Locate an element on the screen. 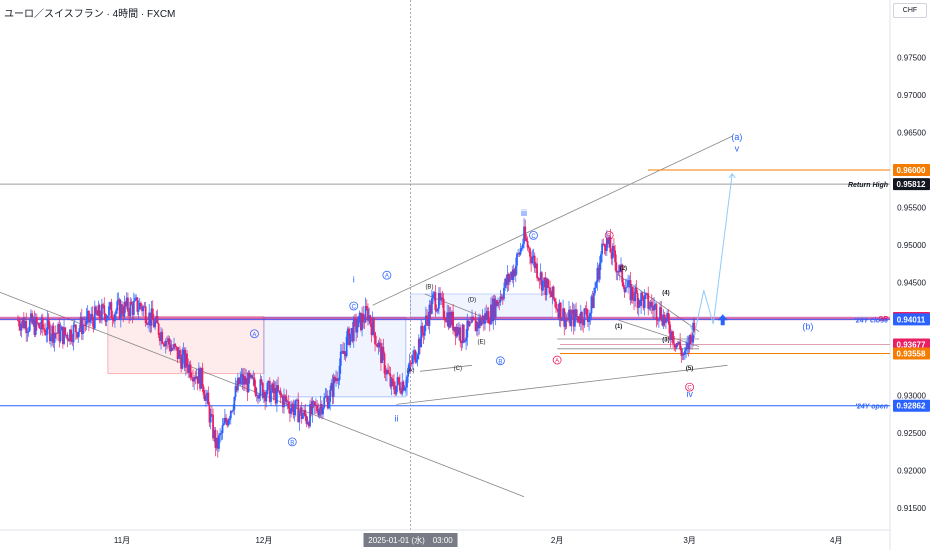 Image resolution: width=932 pixels, height=550 pixels. projection-path is located at coordinates (711, 255).